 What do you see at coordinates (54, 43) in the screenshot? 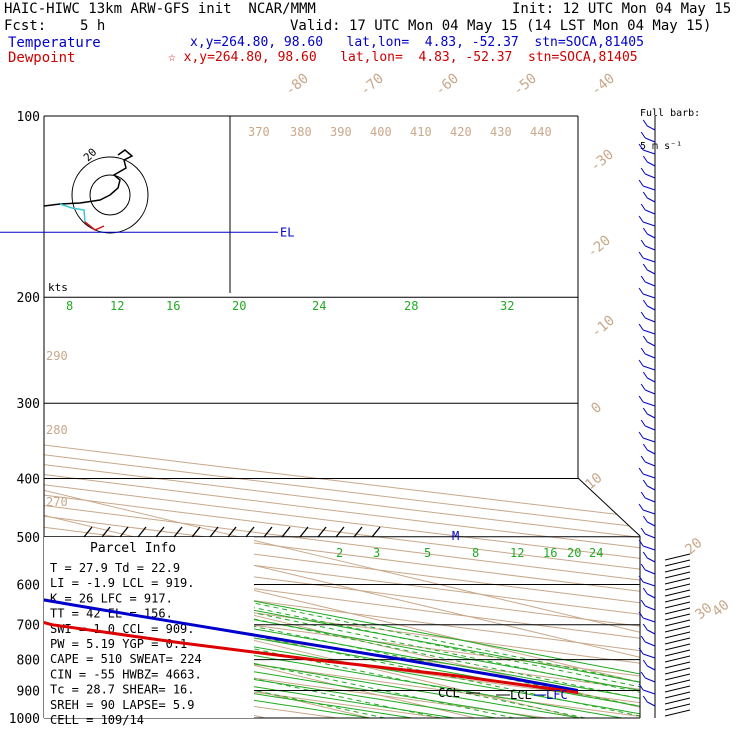
I see `temperature-legend: Temperature` at bounding box center [54, 43].